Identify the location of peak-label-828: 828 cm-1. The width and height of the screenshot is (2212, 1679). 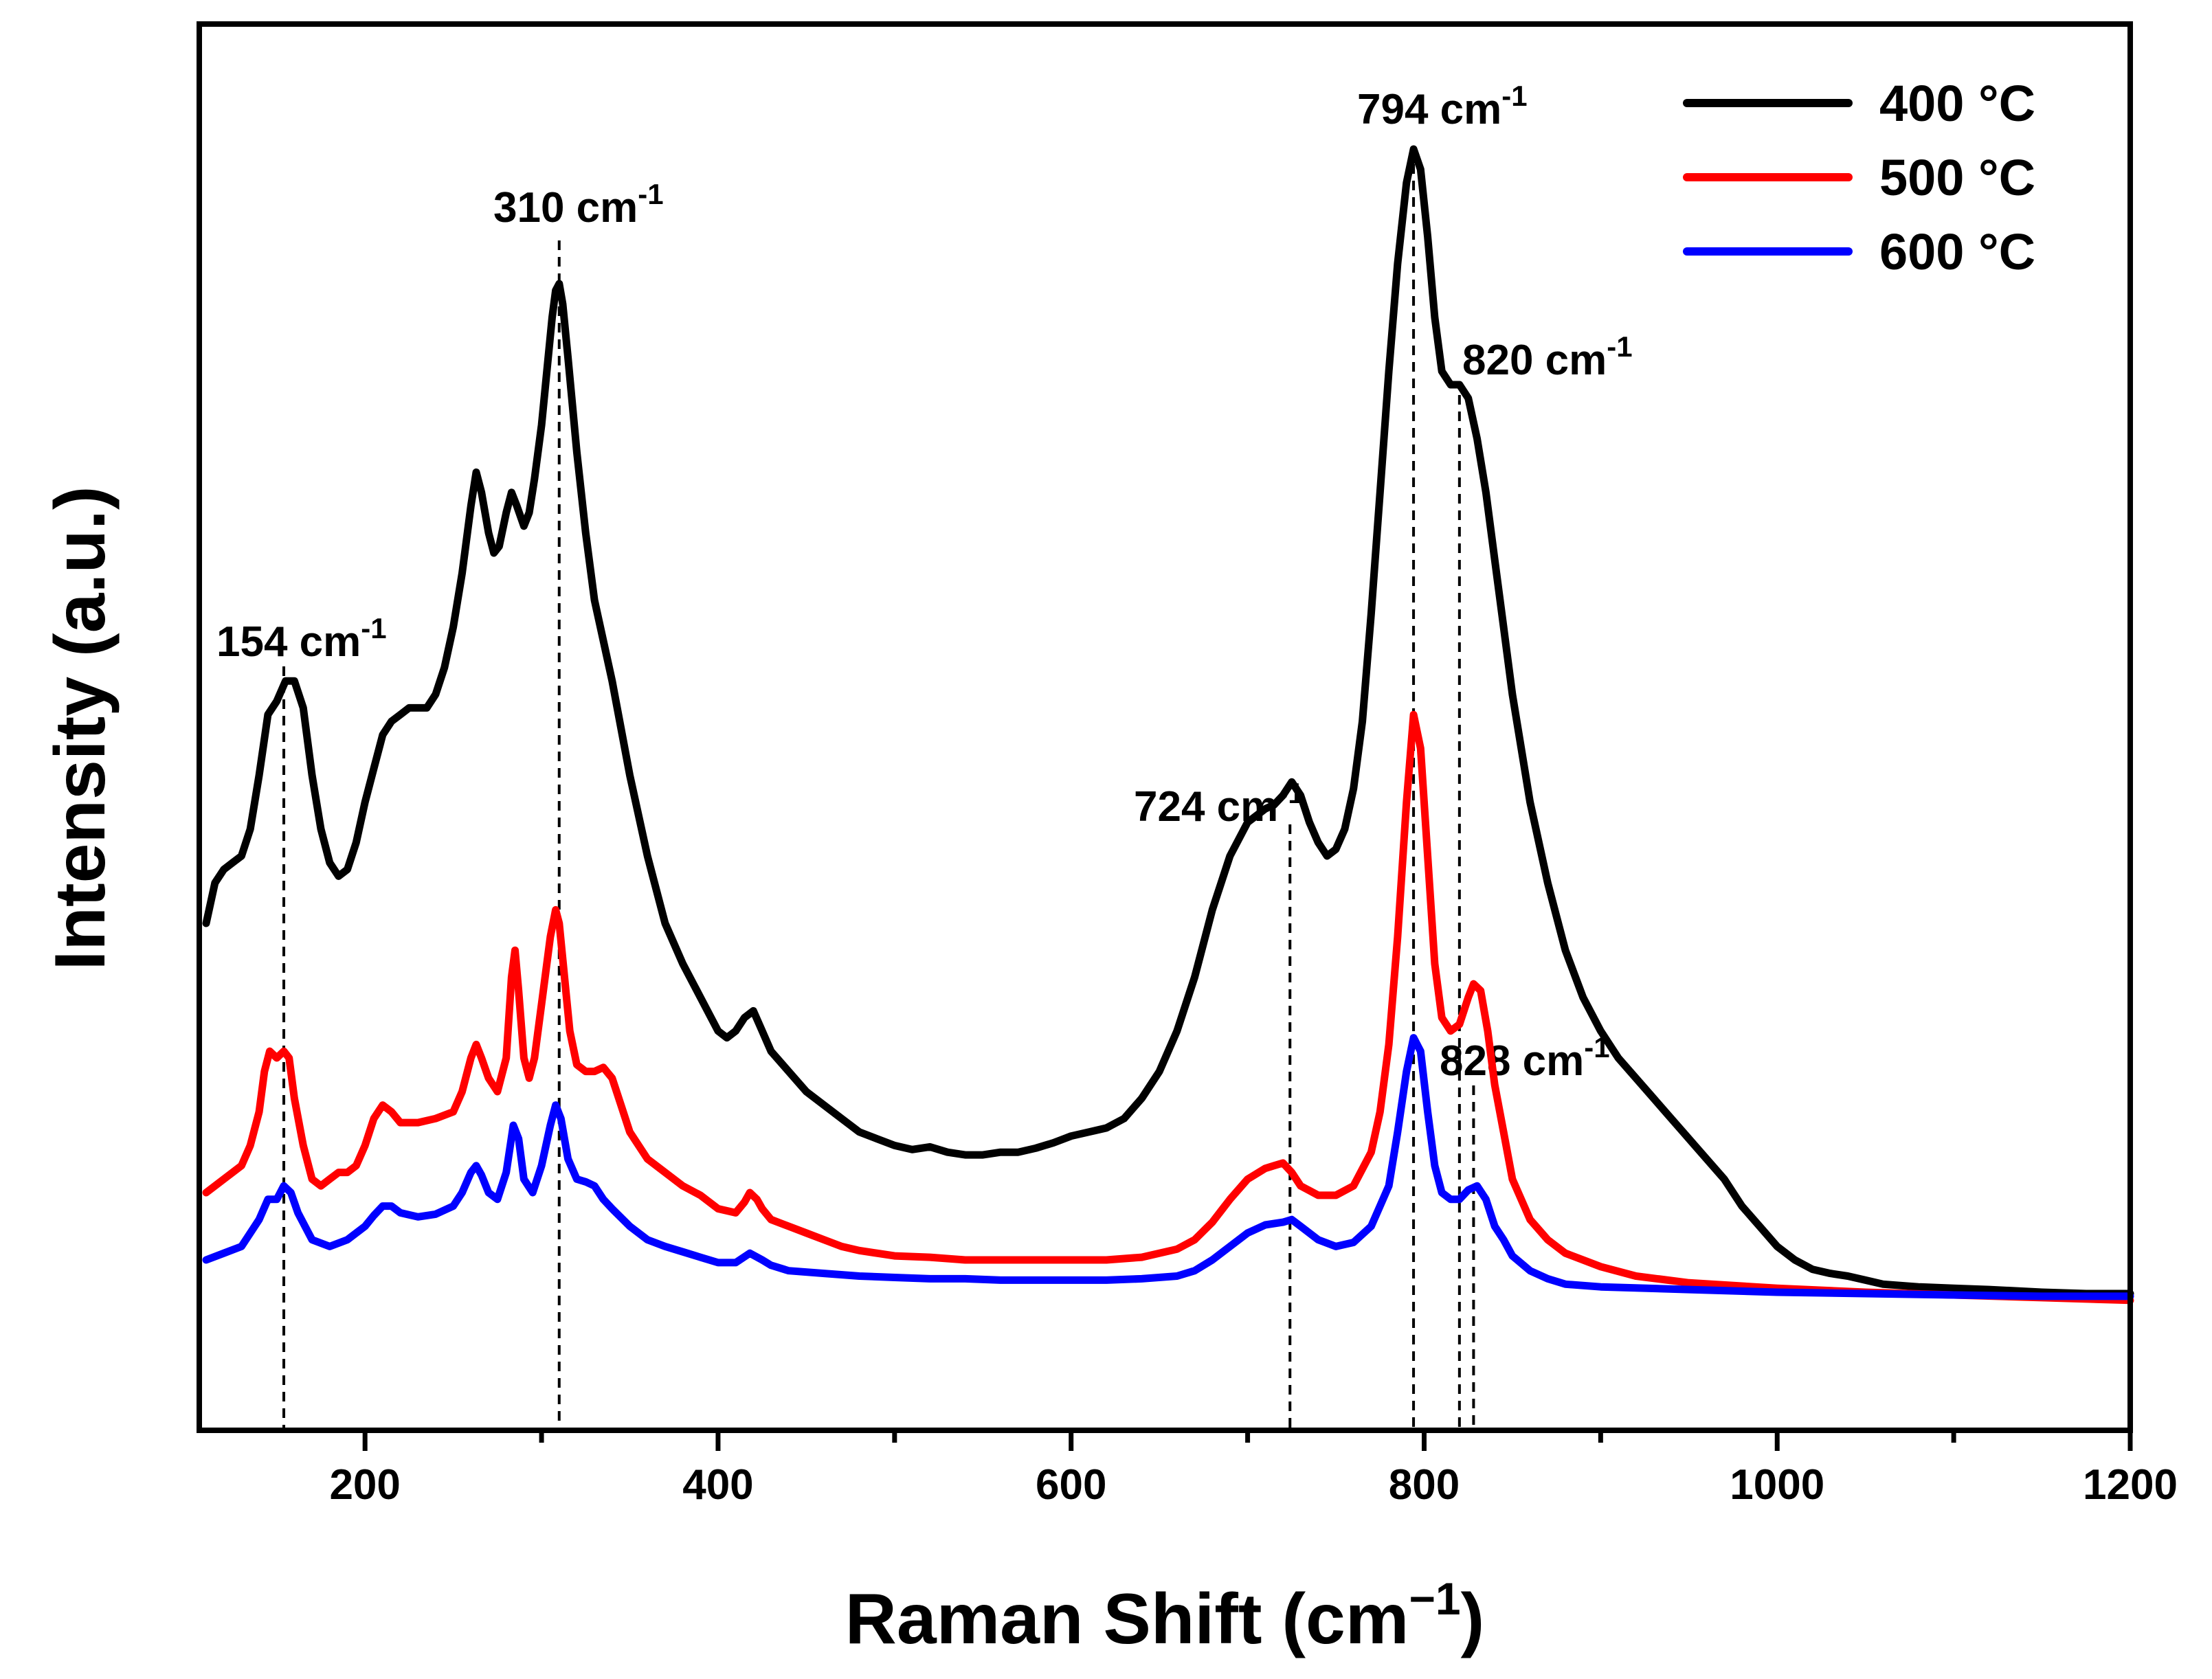
(1525, 1058).